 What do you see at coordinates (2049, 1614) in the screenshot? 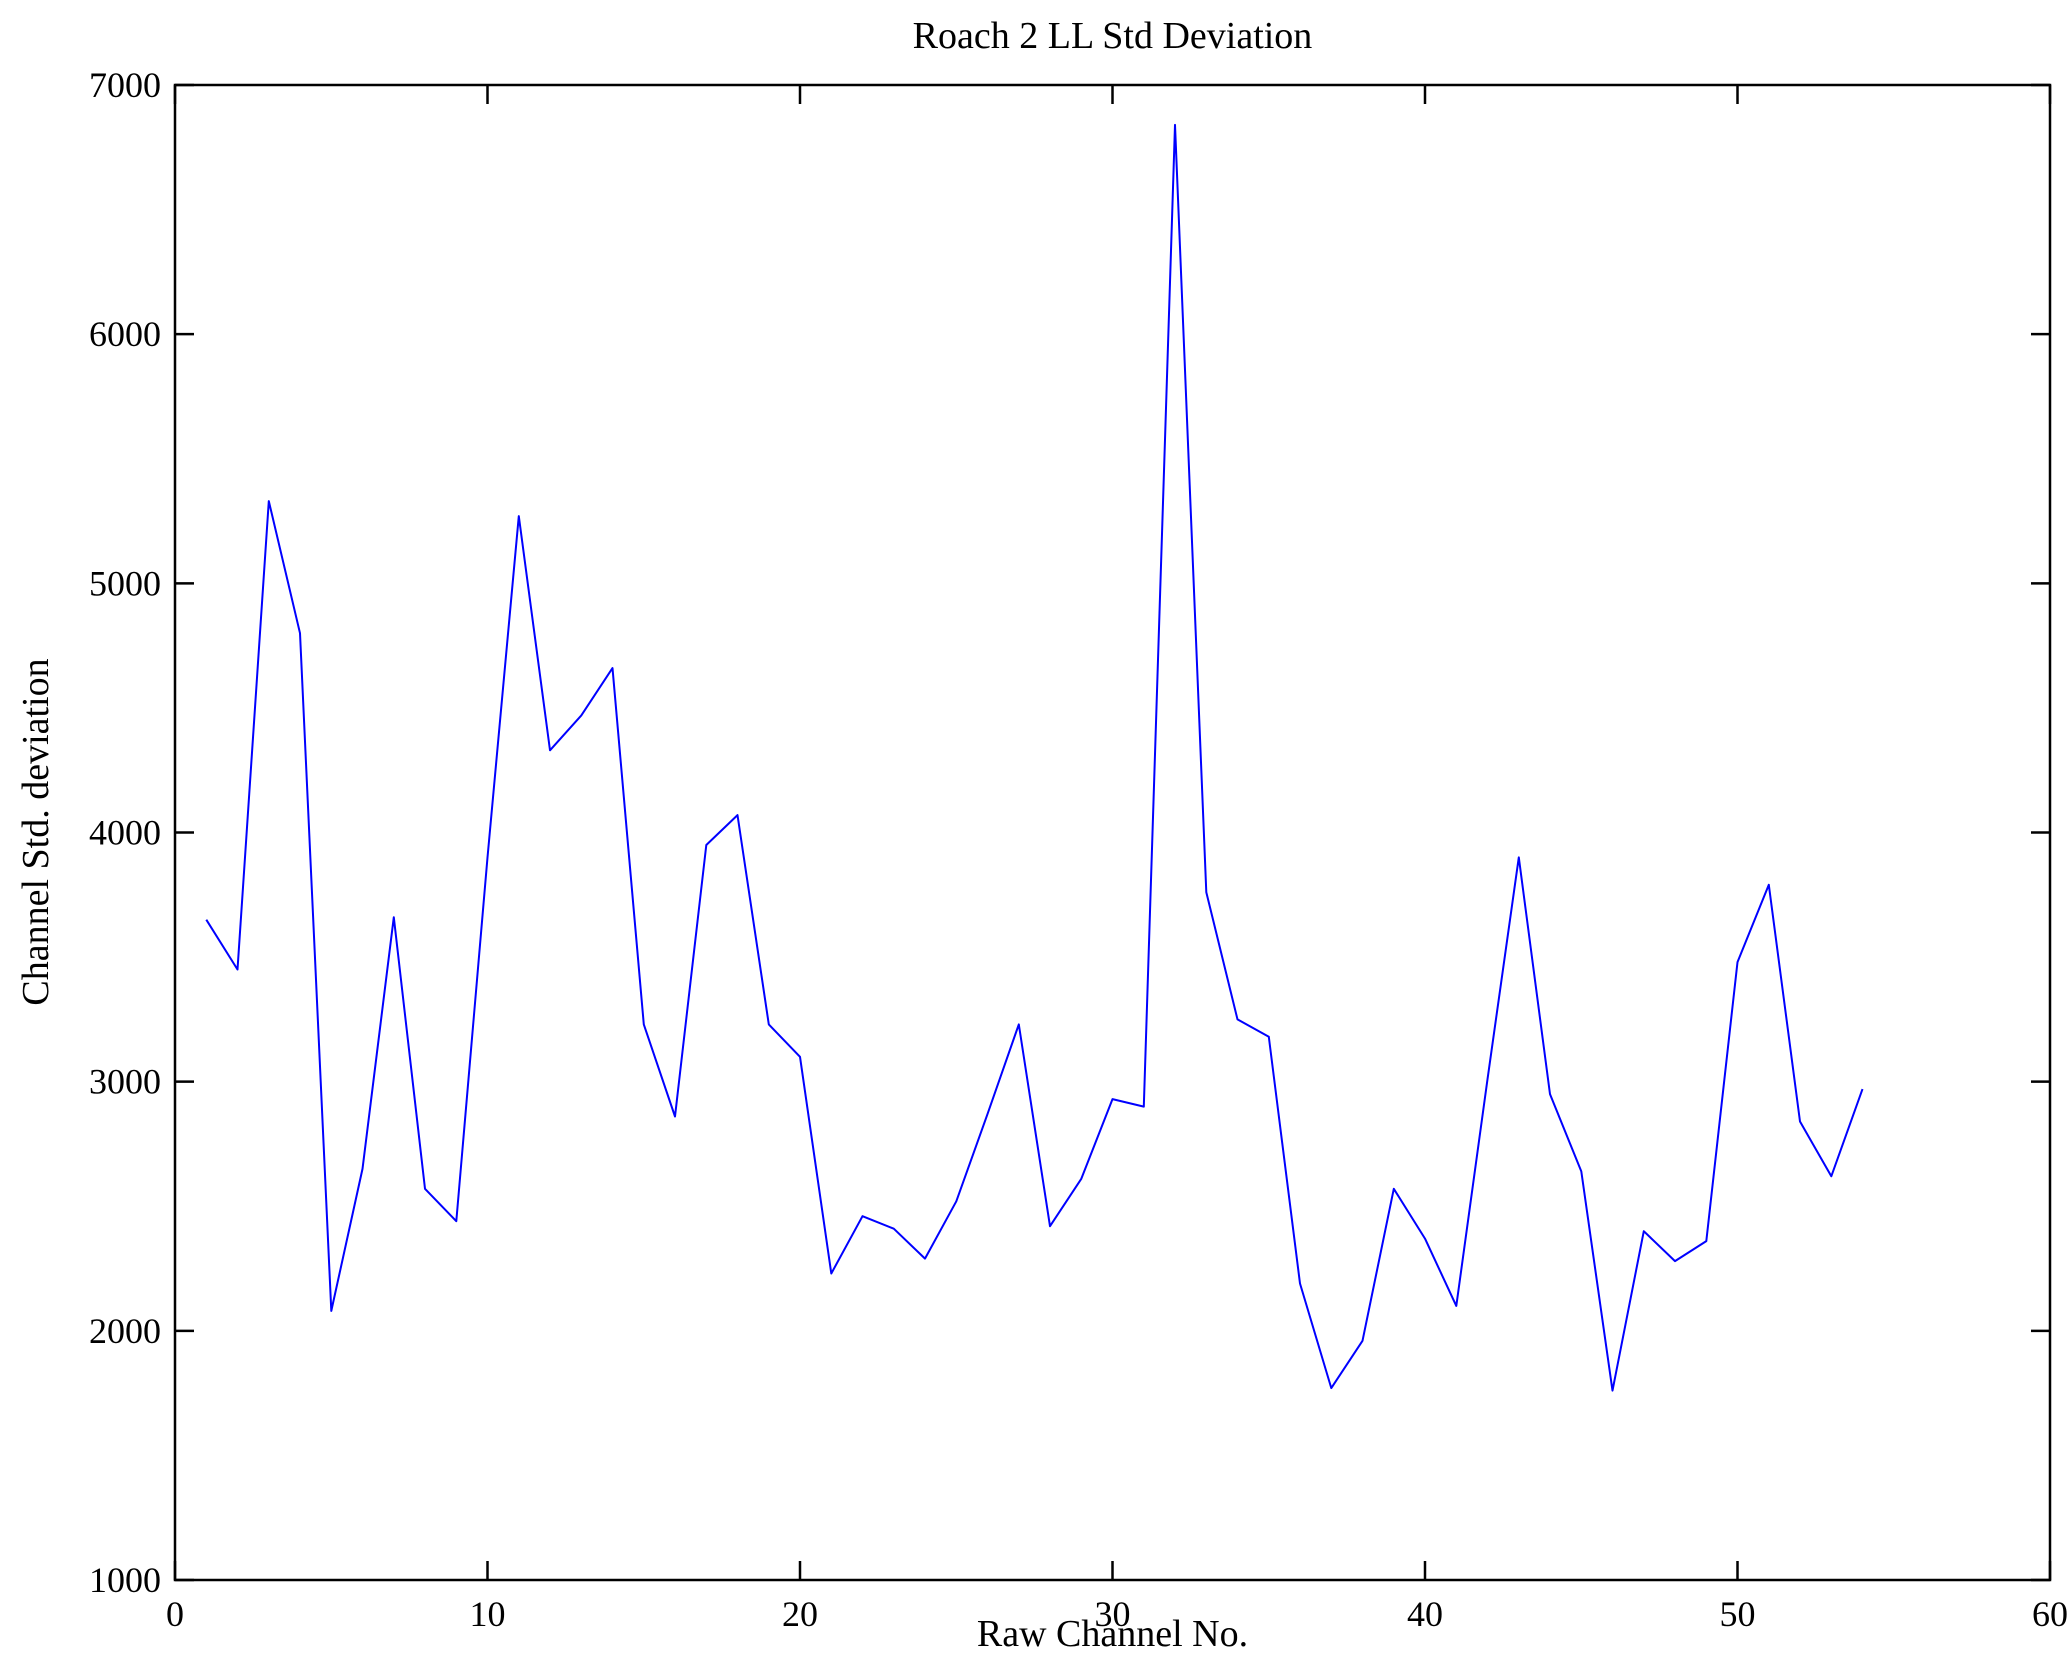
I see `x-tick-label: 60` at bounding box center [2049, 1614].